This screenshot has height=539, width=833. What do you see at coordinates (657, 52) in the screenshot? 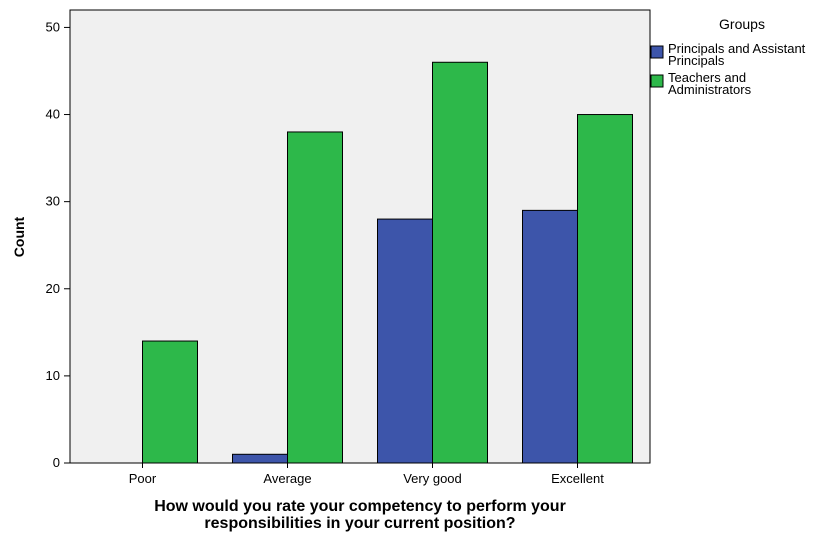
I see `legend-swatch-principals` at bounding box center [657, 52].